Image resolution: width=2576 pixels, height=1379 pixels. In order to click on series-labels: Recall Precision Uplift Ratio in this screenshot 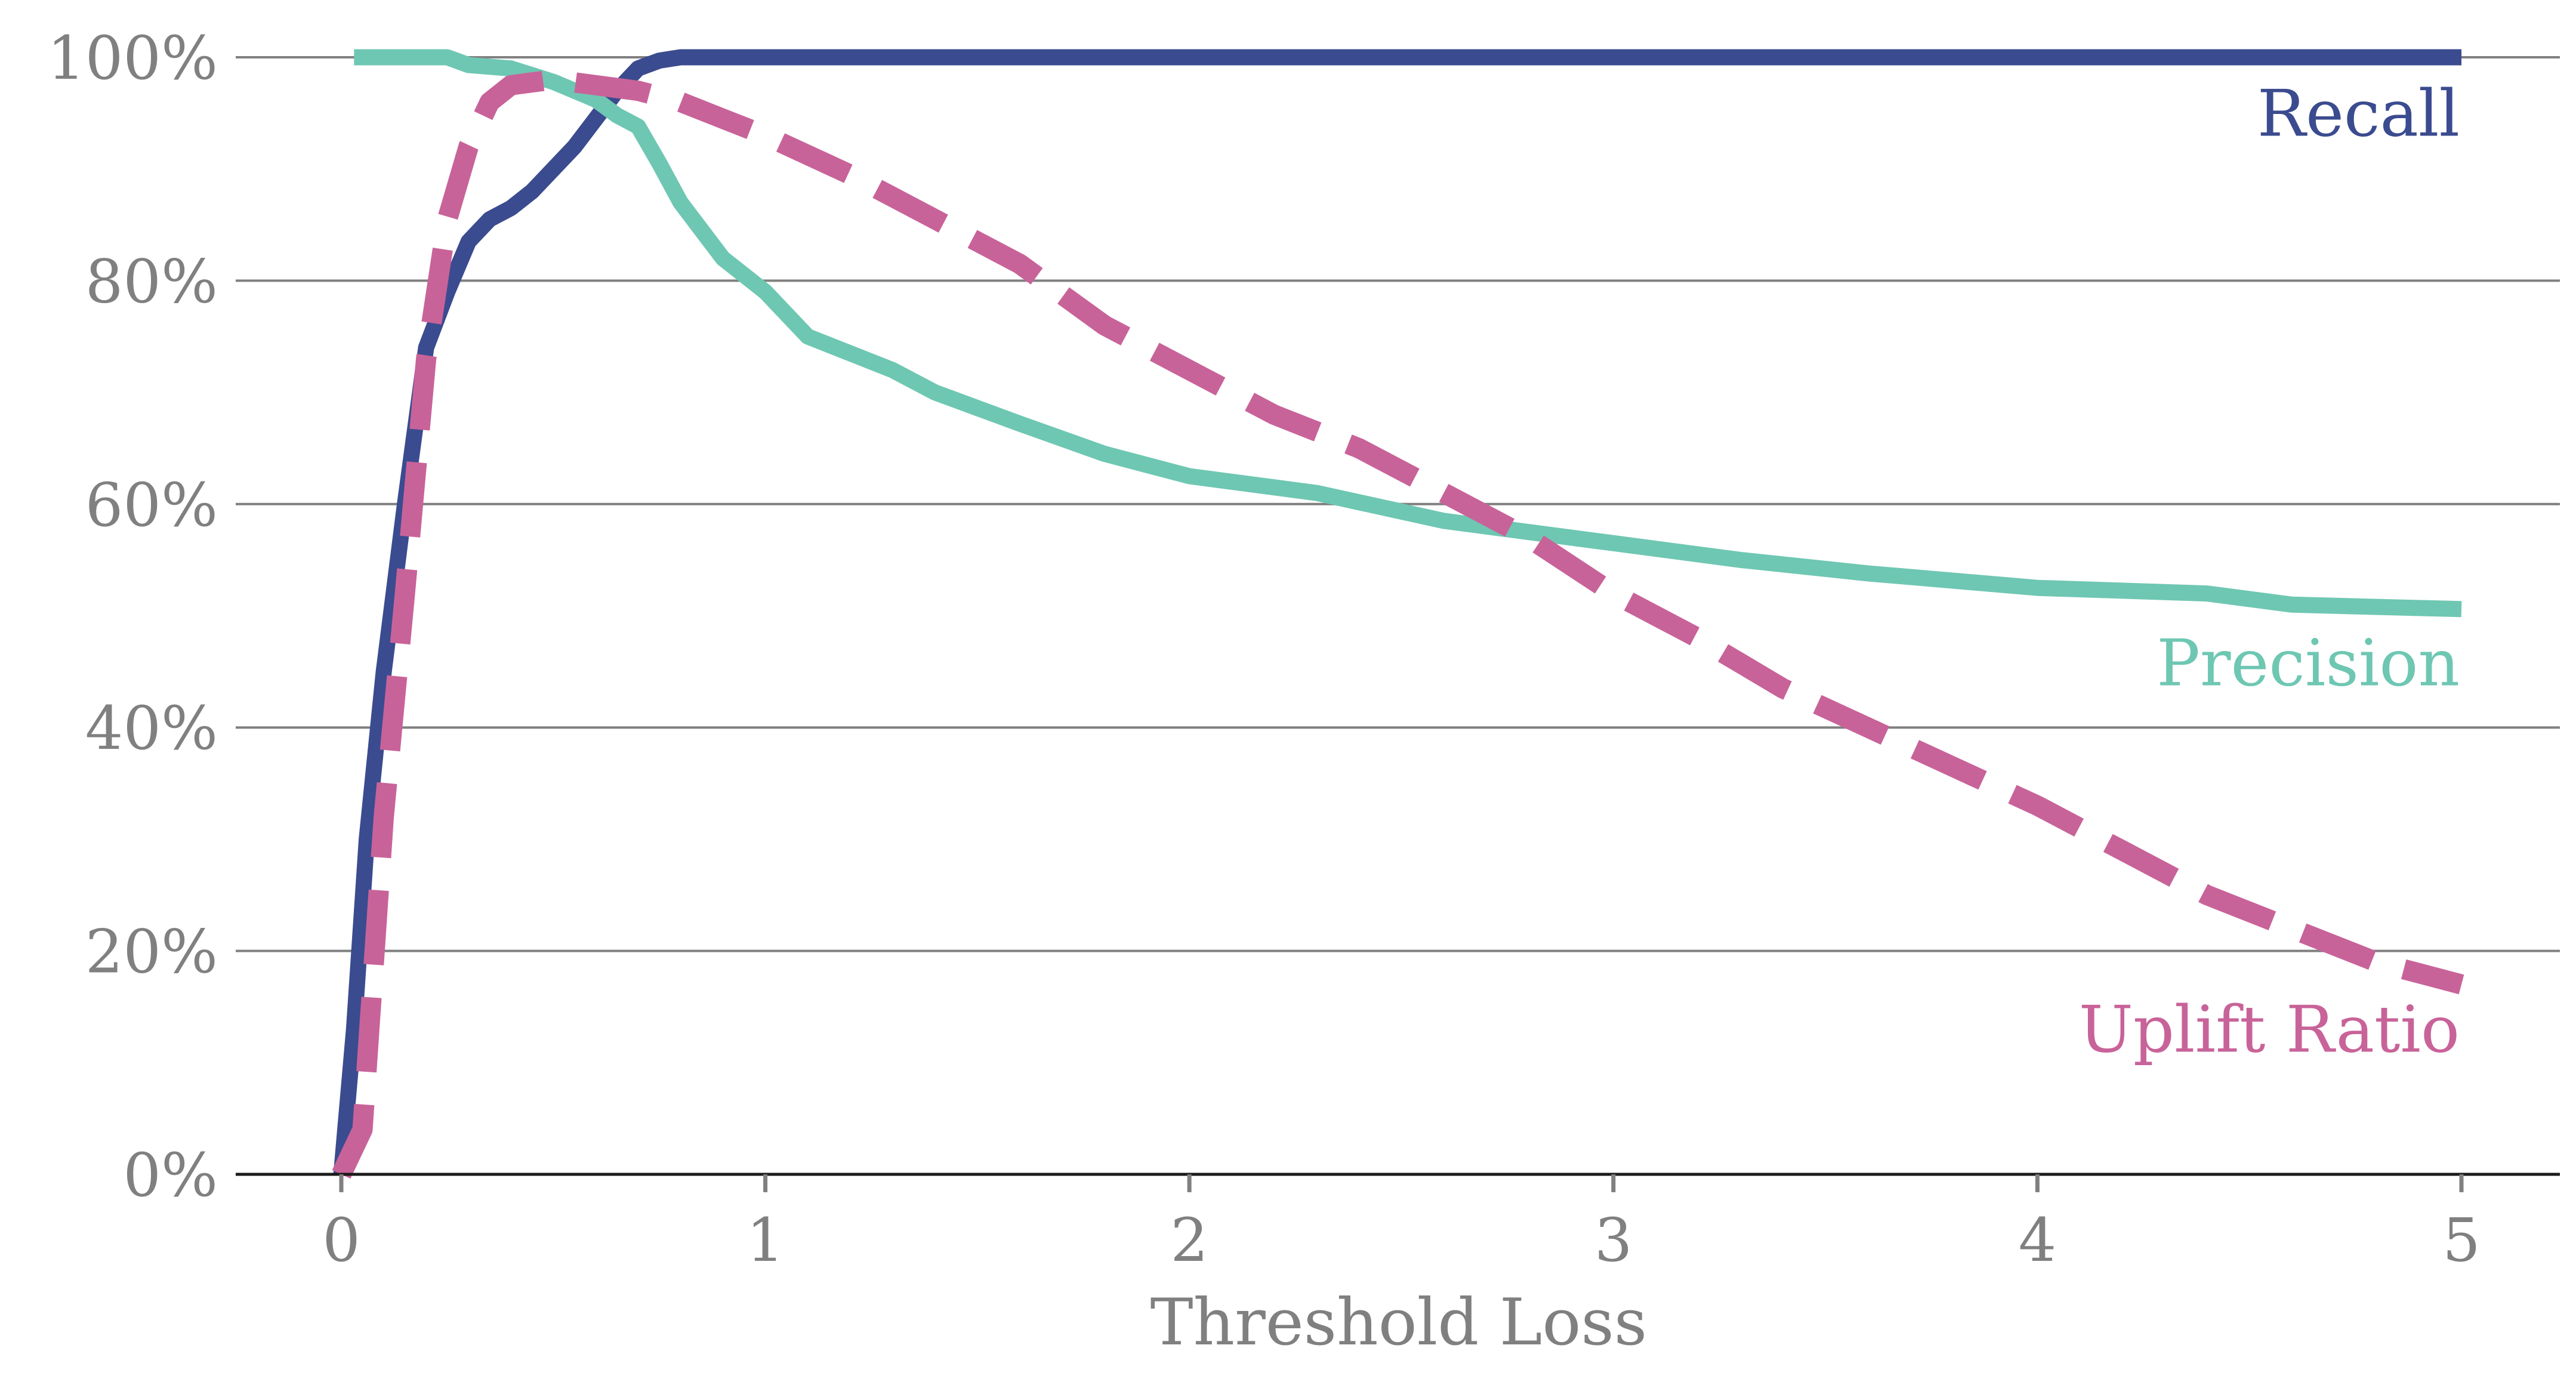, I will do `click(2270, 572)`.